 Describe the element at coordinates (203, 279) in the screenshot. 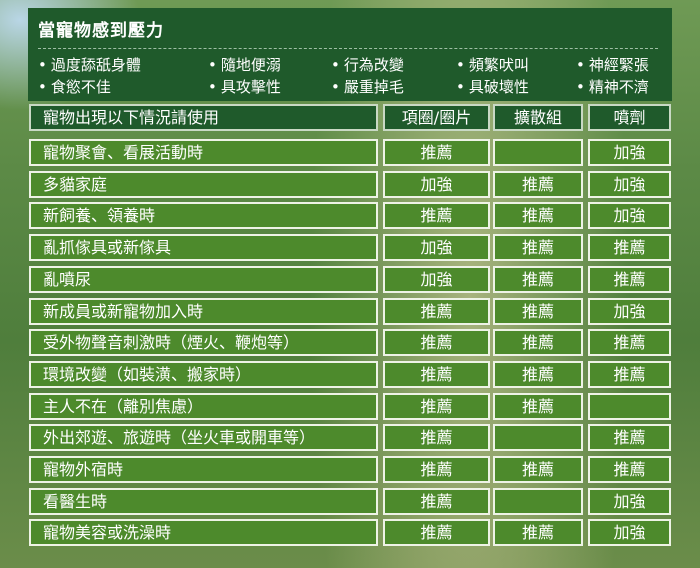

I see `situation-cell: 亂噴尿` at that location.